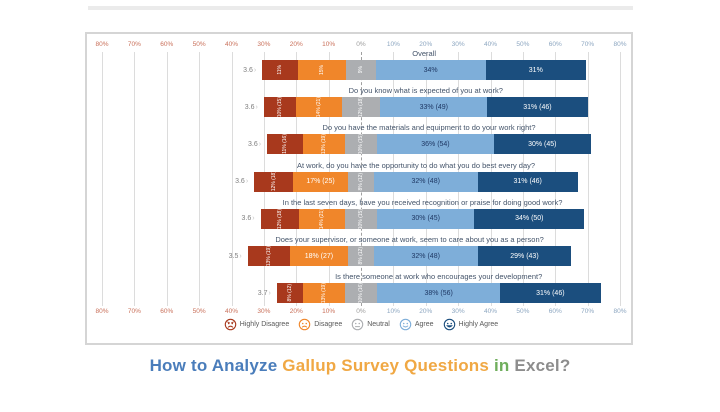 This screenshot has width=720, height=412. I want to click on segment-highly-disagree: 10% (15), so click(280, 107).